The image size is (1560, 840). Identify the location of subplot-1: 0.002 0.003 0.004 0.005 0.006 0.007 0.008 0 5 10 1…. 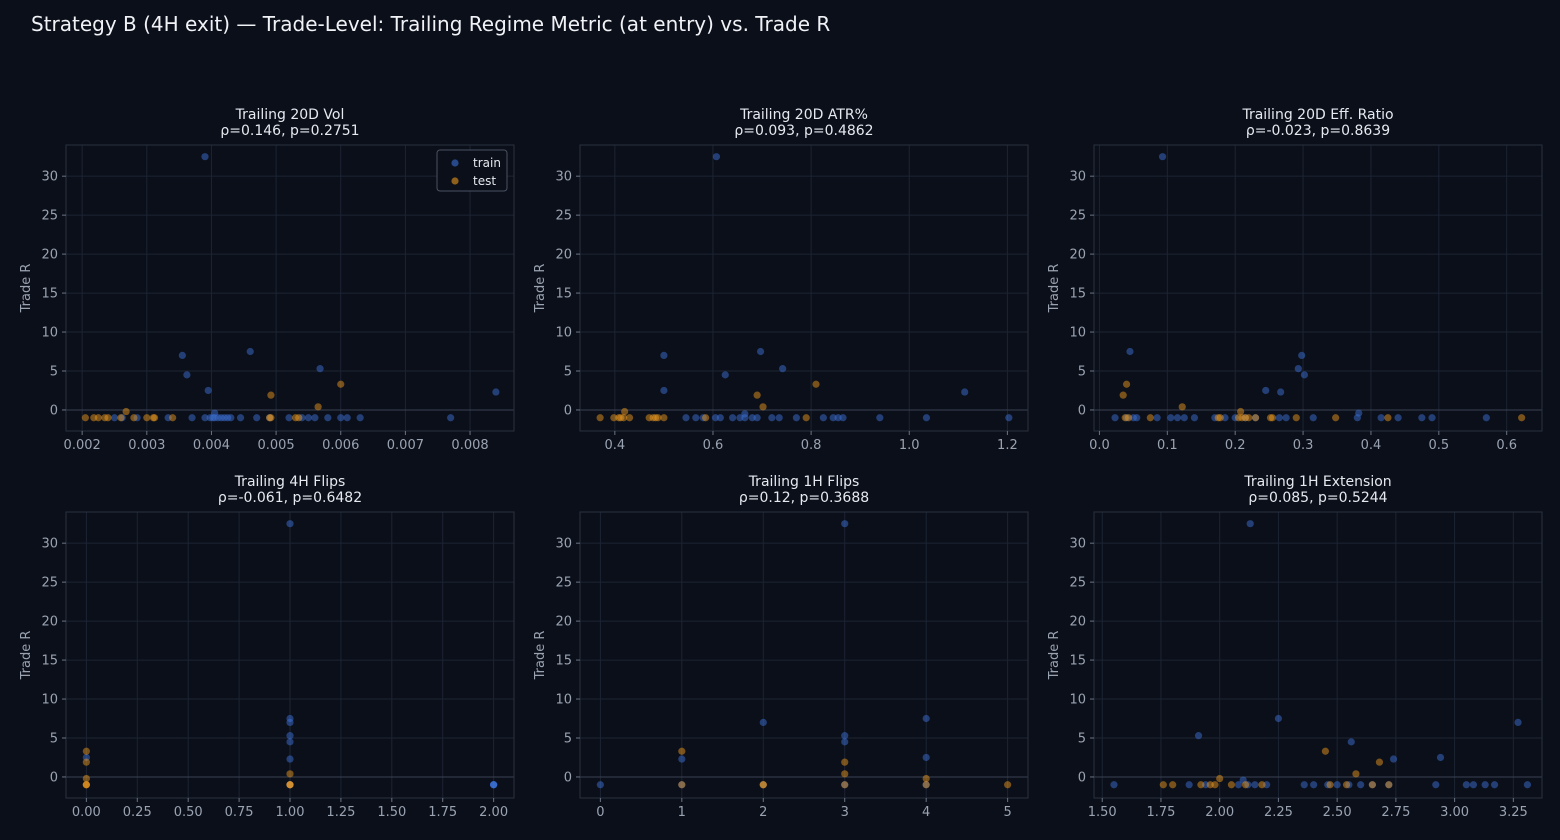
(267, 280).